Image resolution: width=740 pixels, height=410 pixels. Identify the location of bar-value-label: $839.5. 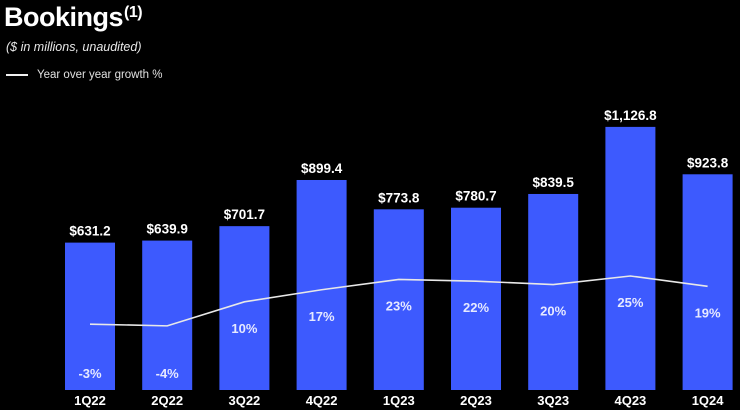
(554, 182).